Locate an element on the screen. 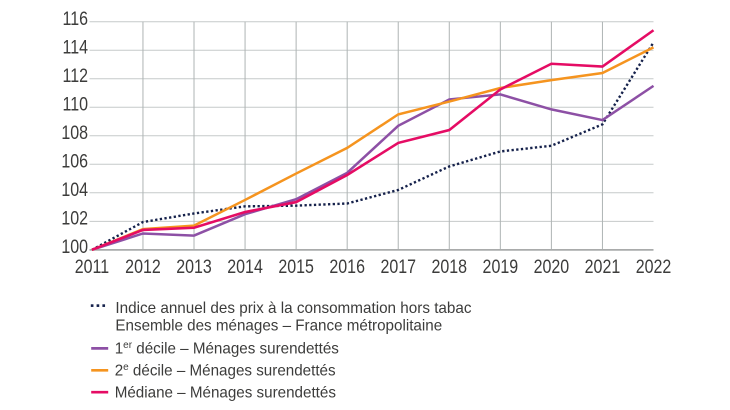 The image size is (730, 410). svg-text:1er décile – Ménages surendett: 1er décile – Ménages surendettés is located at coordinates (227, 349).